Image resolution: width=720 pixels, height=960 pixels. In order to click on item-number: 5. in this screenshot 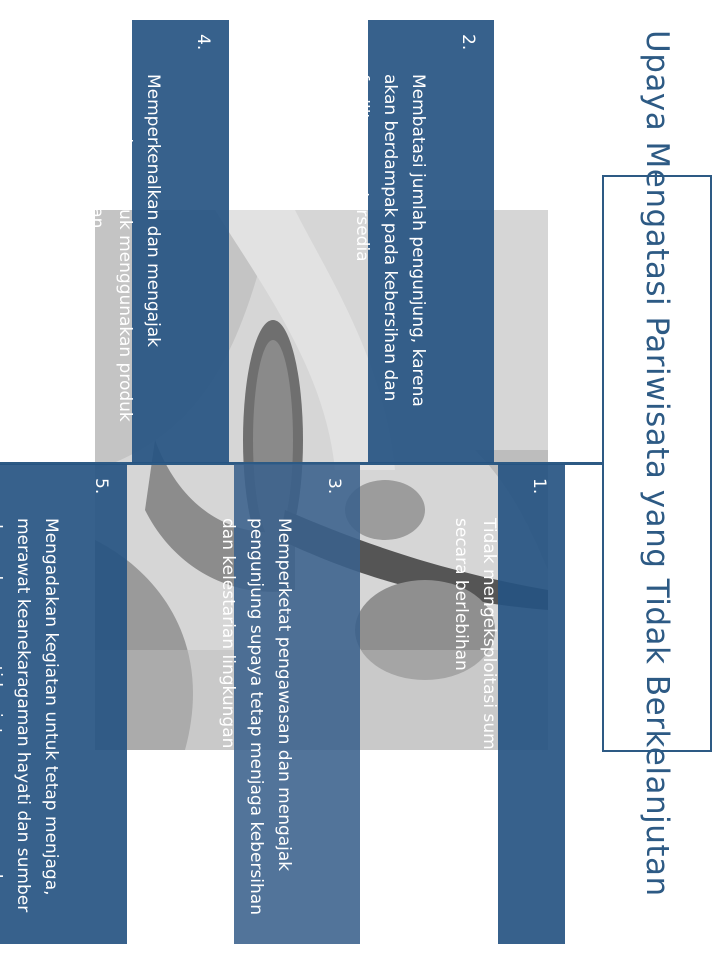, I will do `click(101, 486)`.